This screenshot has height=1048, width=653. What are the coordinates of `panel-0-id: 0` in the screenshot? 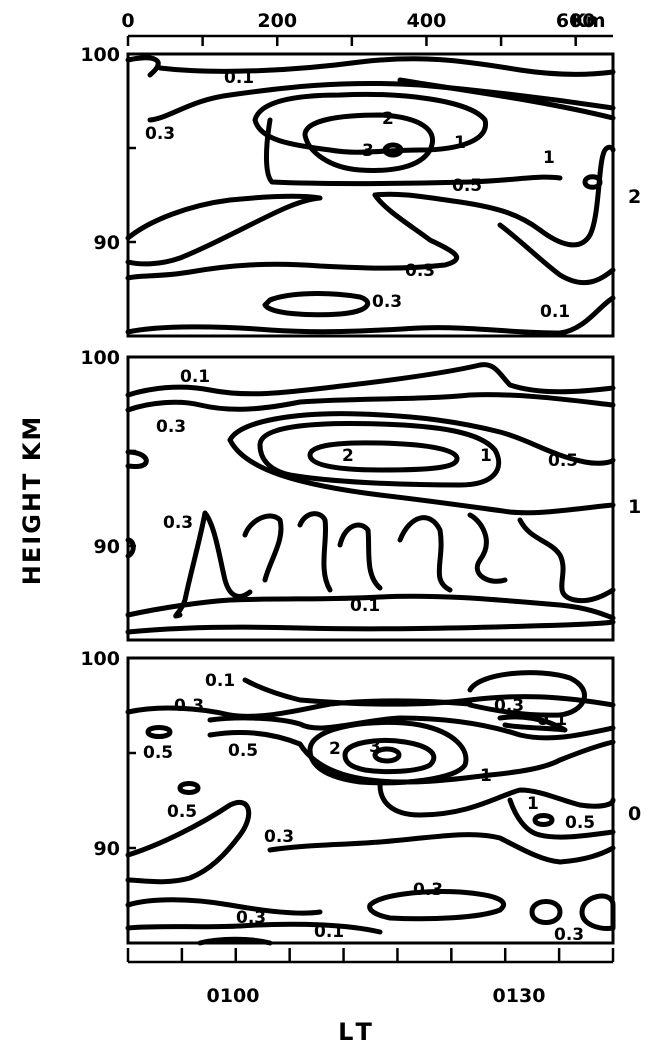 It's located at (634, 814).